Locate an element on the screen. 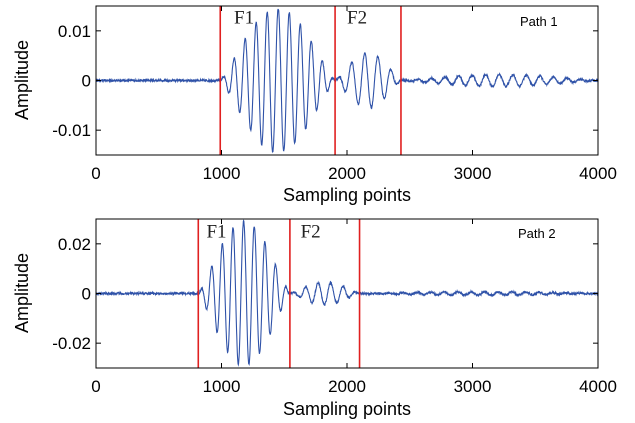 This screenshot has height=423, width=635. y-tick-label: 0.01 is located at coordinates (74, 31).